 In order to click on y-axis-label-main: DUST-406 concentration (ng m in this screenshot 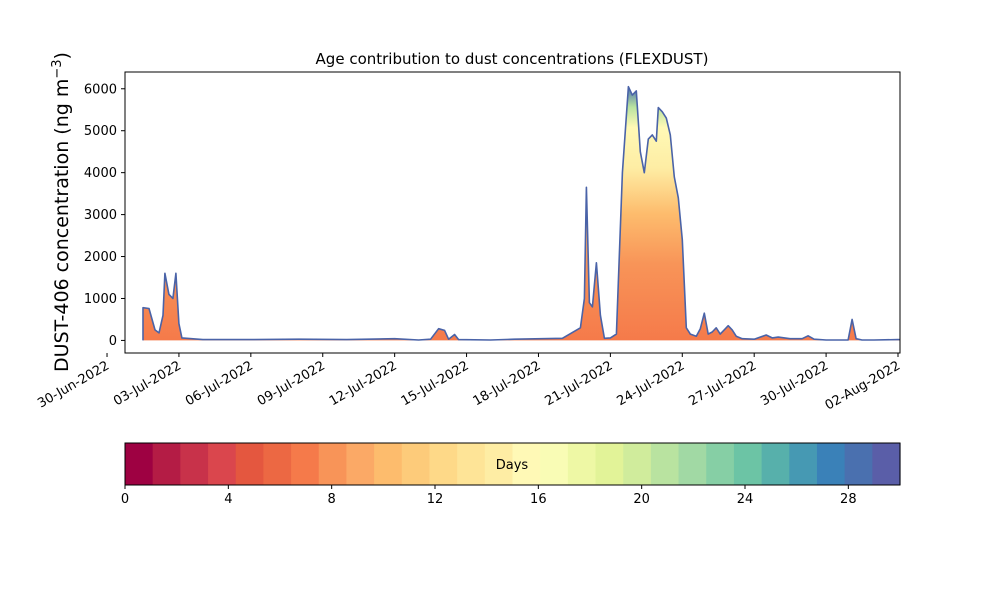, I will do `click(62, 225)`.